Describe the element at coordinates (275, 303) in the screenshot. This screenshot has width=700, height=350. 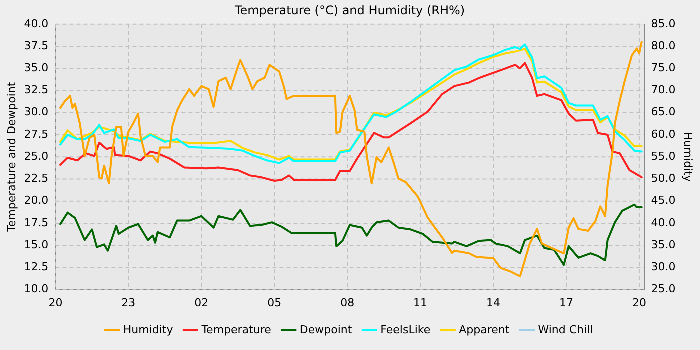
I see `x-tick-label: 05` at that location.